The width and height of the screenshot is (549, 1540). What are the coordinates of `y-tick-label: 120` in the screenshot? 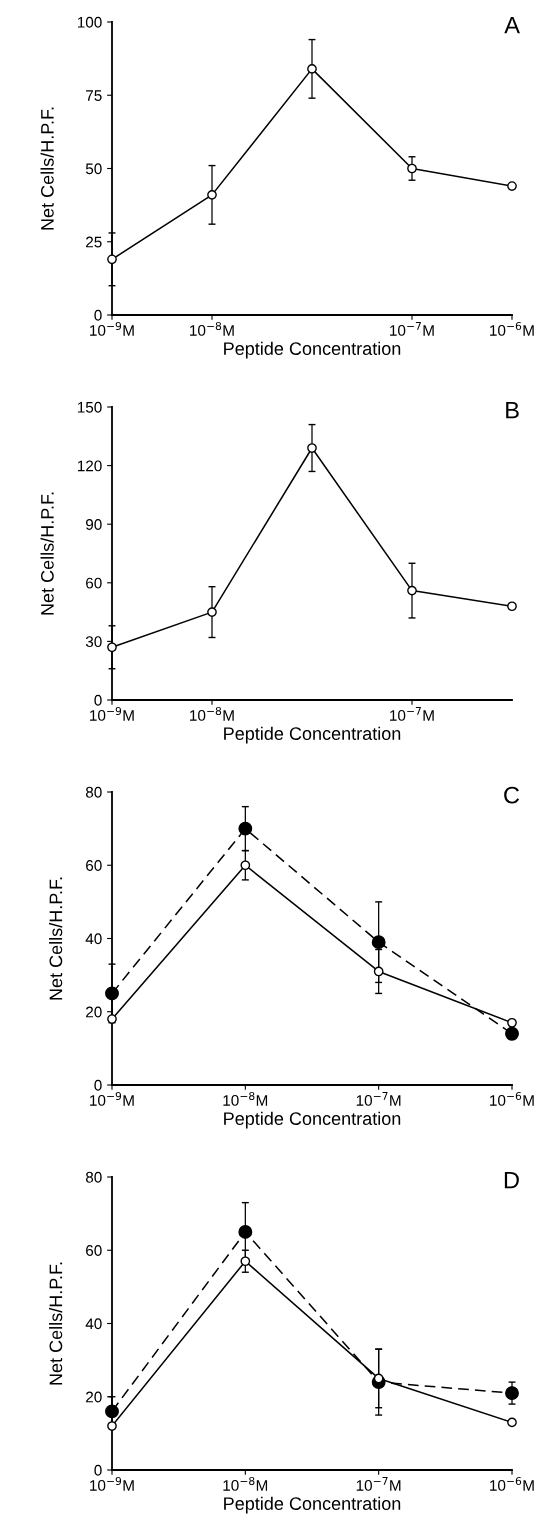 It's located at (89, 466).